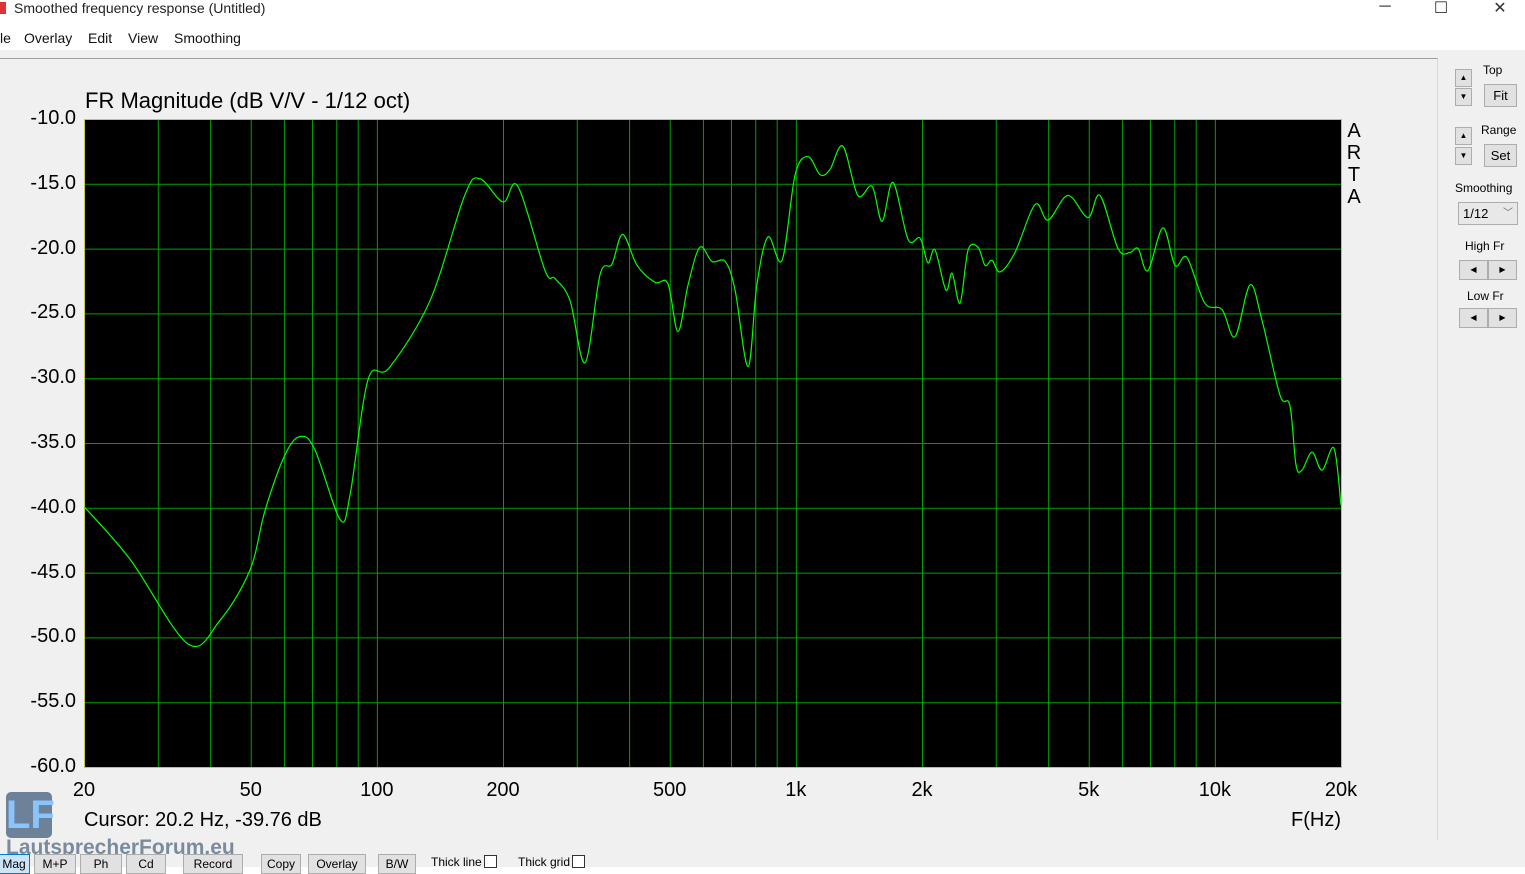 The width and height of the screenshot is (1525, 874). What do you see at coordinates (1341, 790) in the screenshot?
I see `x-tick-label: 20k` at bounding box center [1341, 790].